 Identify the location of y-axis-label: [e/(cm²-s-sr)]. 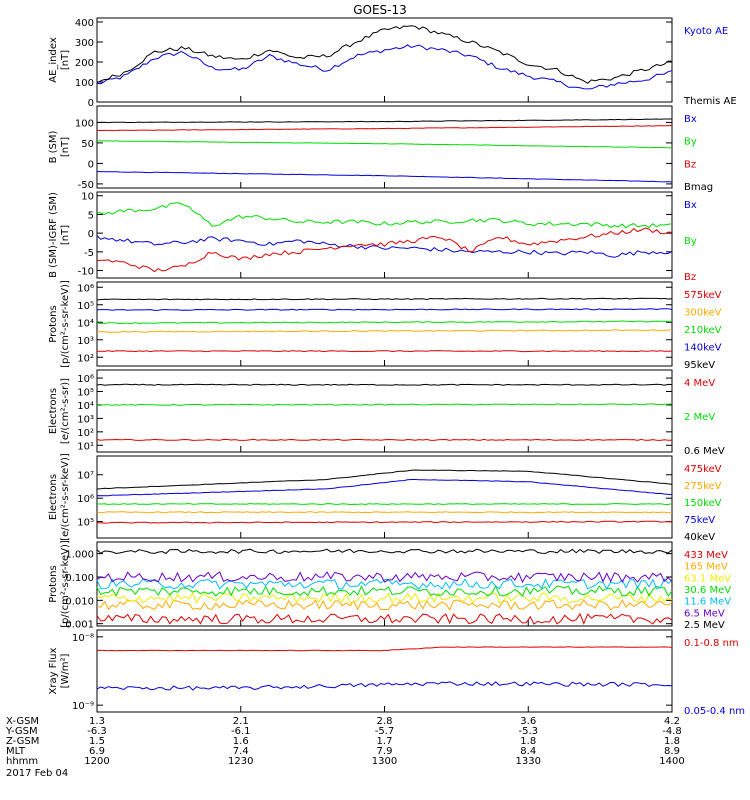
(65, 411).